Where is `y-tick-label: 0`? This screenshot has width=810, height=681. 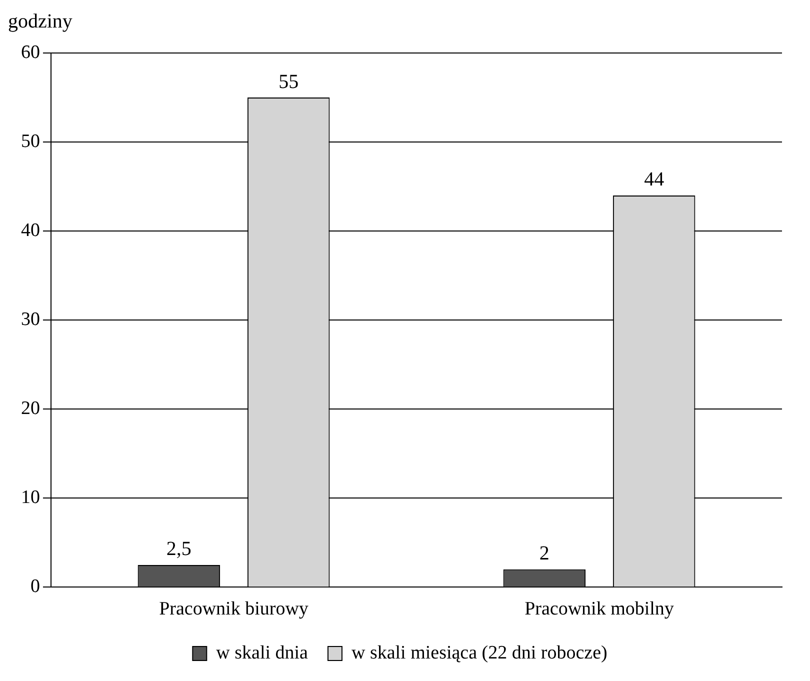 y-tick-label: 0 is located at coordinates (35, 587).